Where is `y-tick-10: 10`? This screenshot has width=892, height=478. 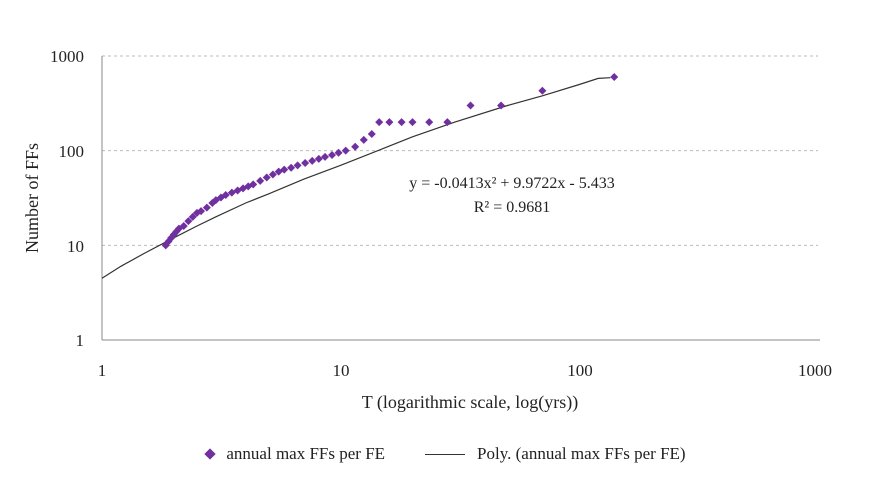
y-tick-10: 10 is located at coordinates (75, 246).